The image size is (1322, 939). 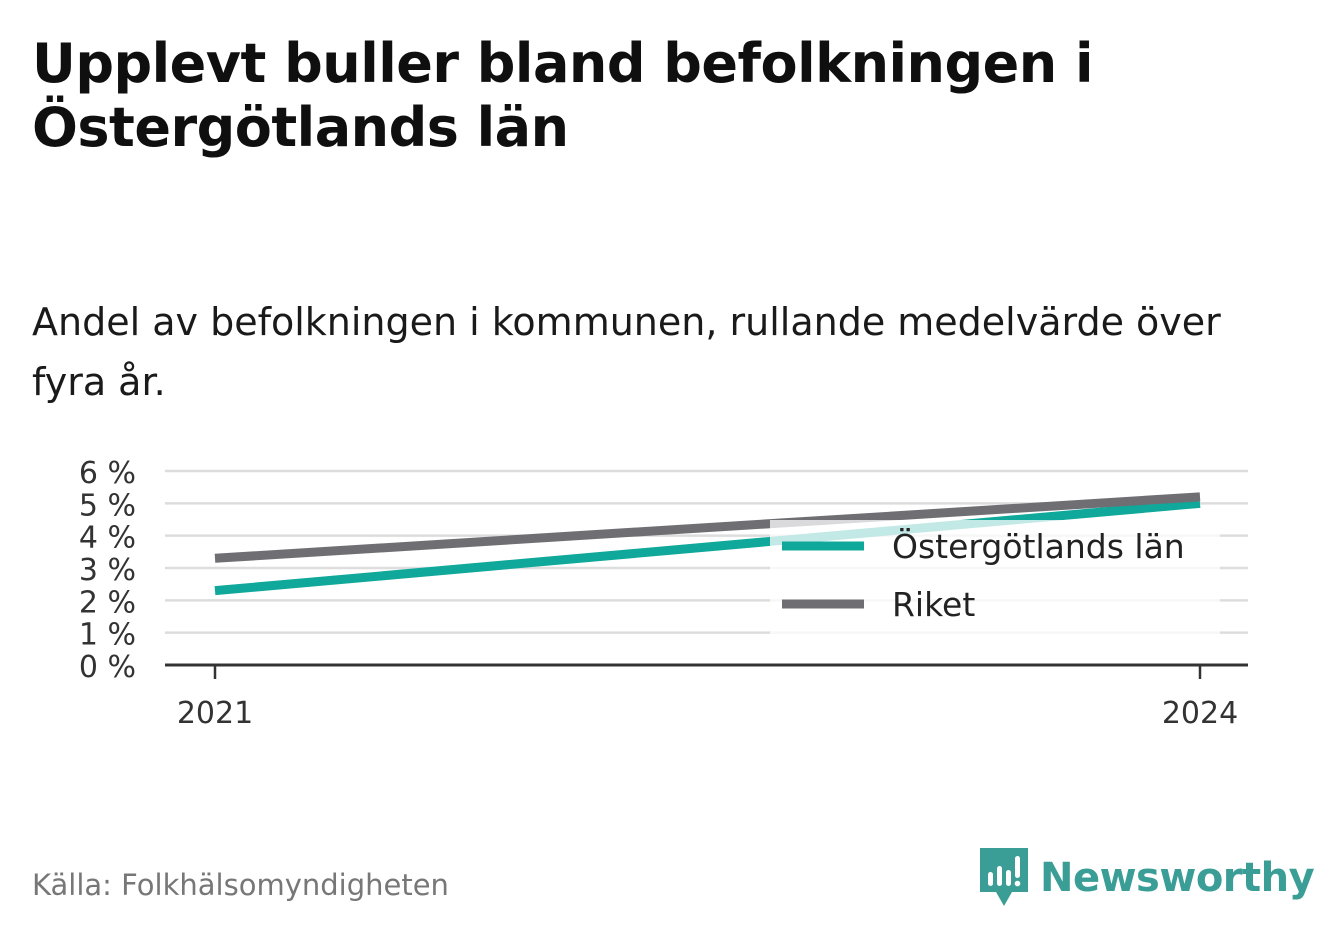 I want to click on x-axis: 2021 2024, so click(x=706, y=697).